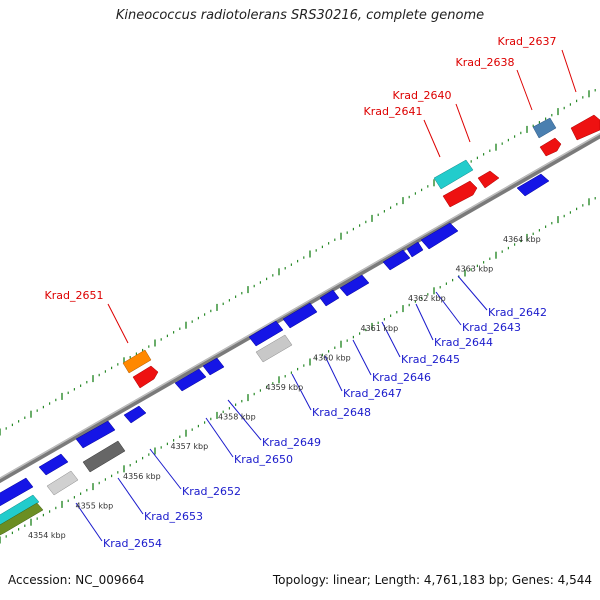 The width and height of the screenshot is (600, 600). I want to click on gene-label: Krad_2640, so click(422, 95).